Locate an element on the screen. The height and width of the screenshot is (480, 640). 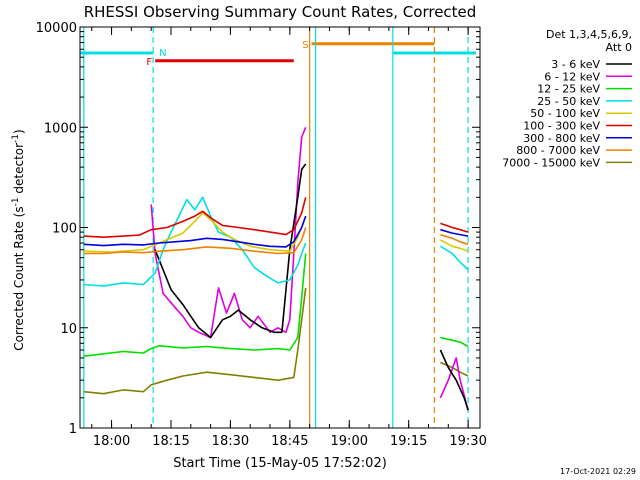
legend-title: Det 1,3,4,5,6,9, is located at coordinates (589, 34).